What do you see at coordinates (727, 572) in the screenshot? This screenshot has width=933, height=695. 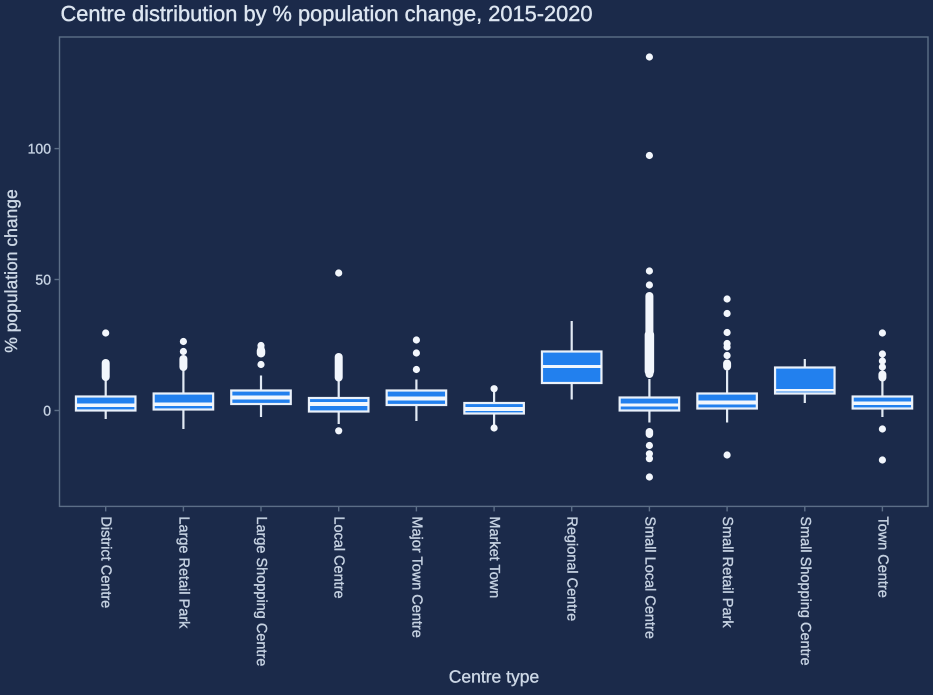 I see `svg-text: Small Retail Park` at bounding box center [727, 572].